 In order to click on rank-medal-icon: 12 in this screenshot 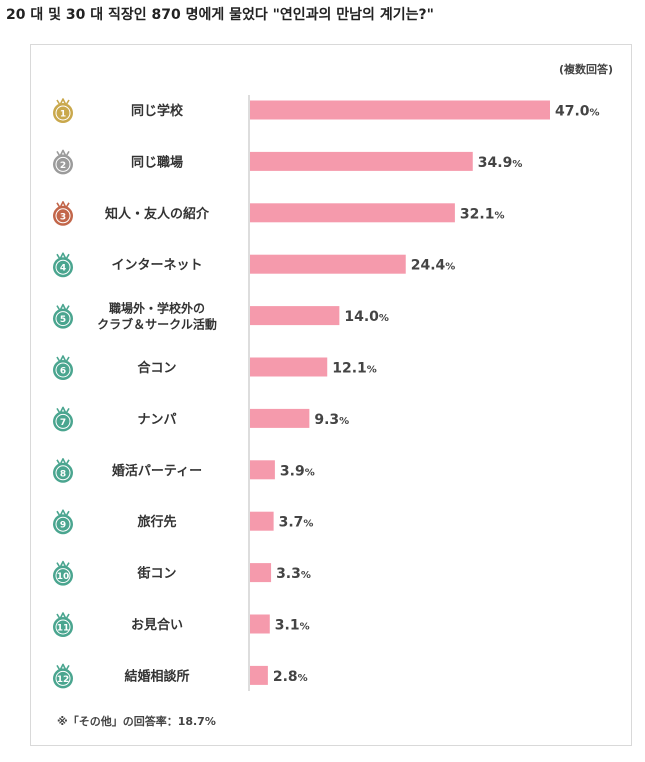, I will do `click(63, 676)`.